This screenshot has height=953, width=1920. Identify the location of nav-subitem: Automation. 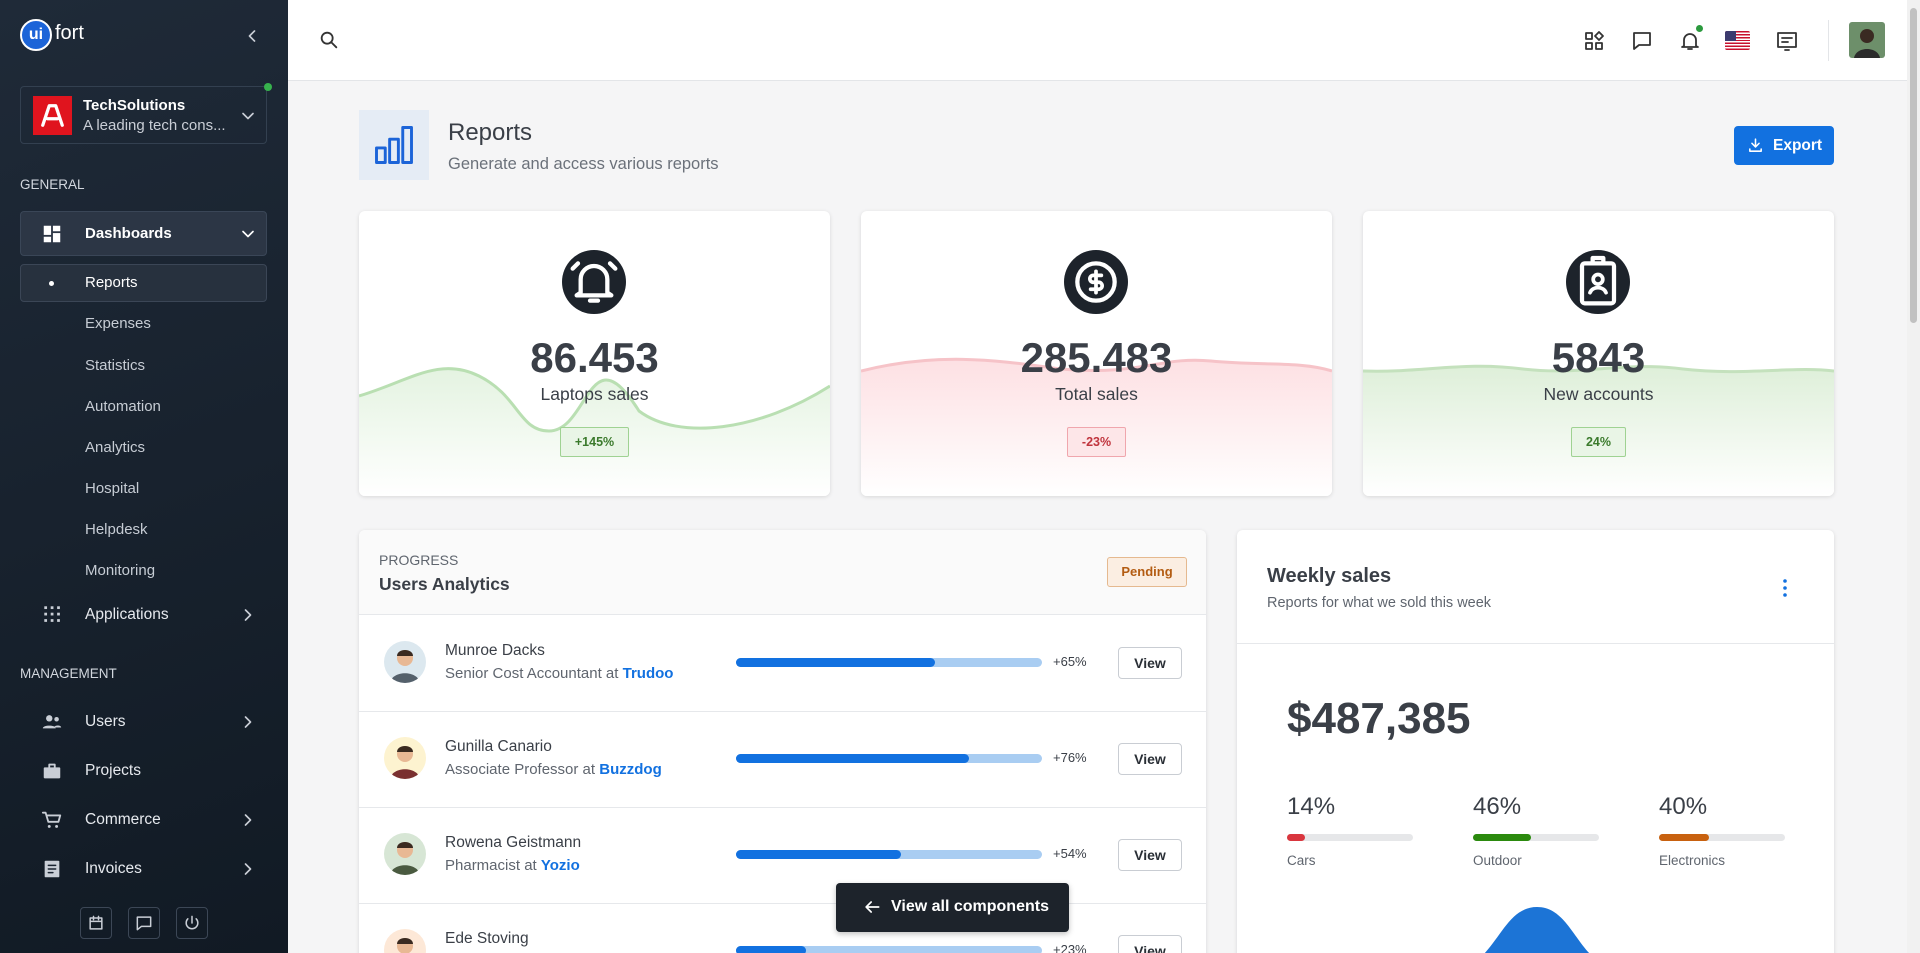
(123, 406).